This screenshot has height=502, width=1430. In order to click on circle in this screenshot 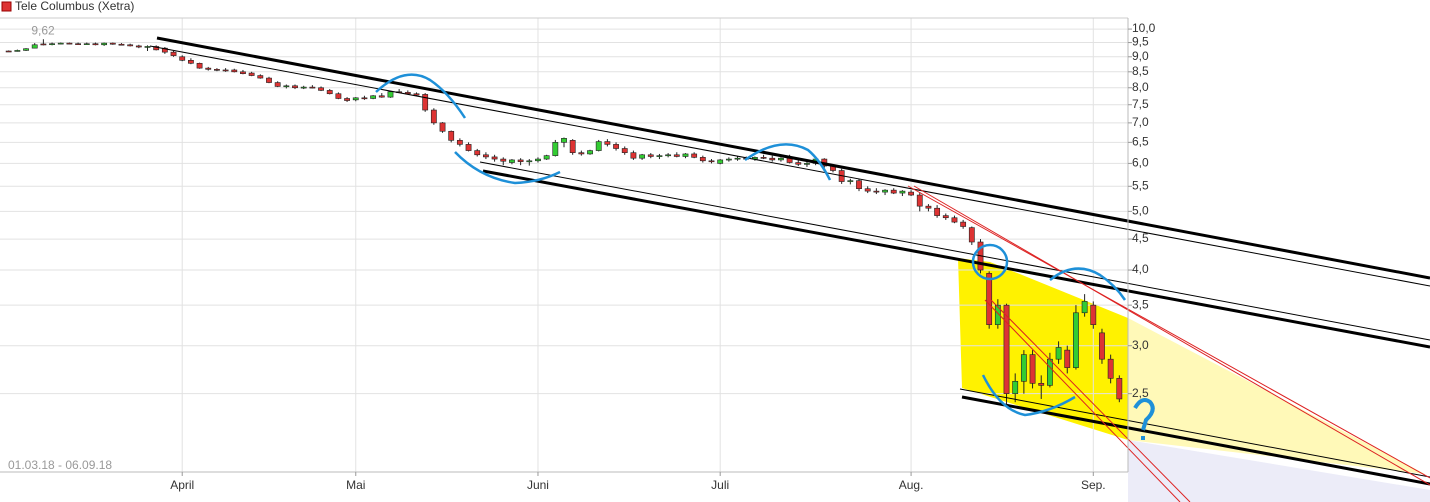, I will do `click(990, 262)`.